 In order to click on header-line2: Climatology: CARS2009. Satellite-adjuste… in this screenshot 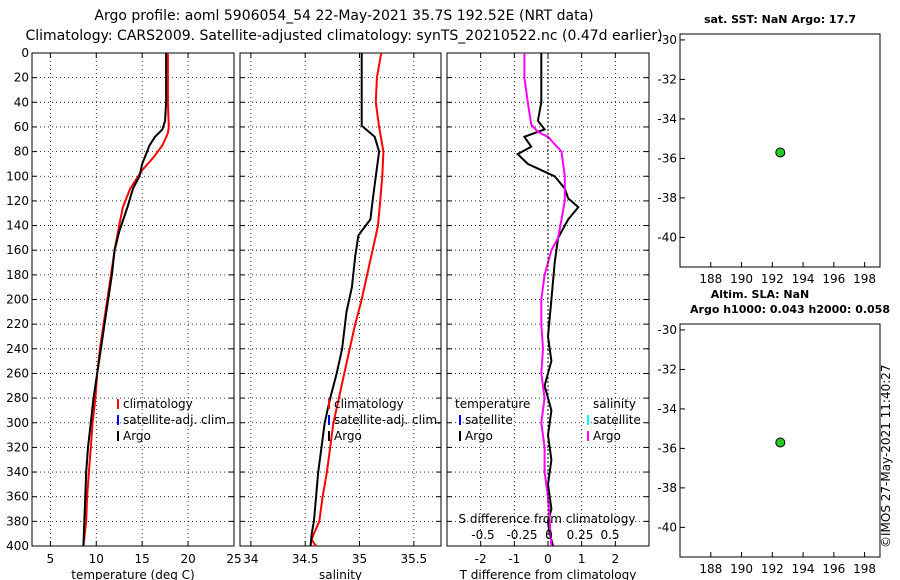, I will do `click(343, 36)`.